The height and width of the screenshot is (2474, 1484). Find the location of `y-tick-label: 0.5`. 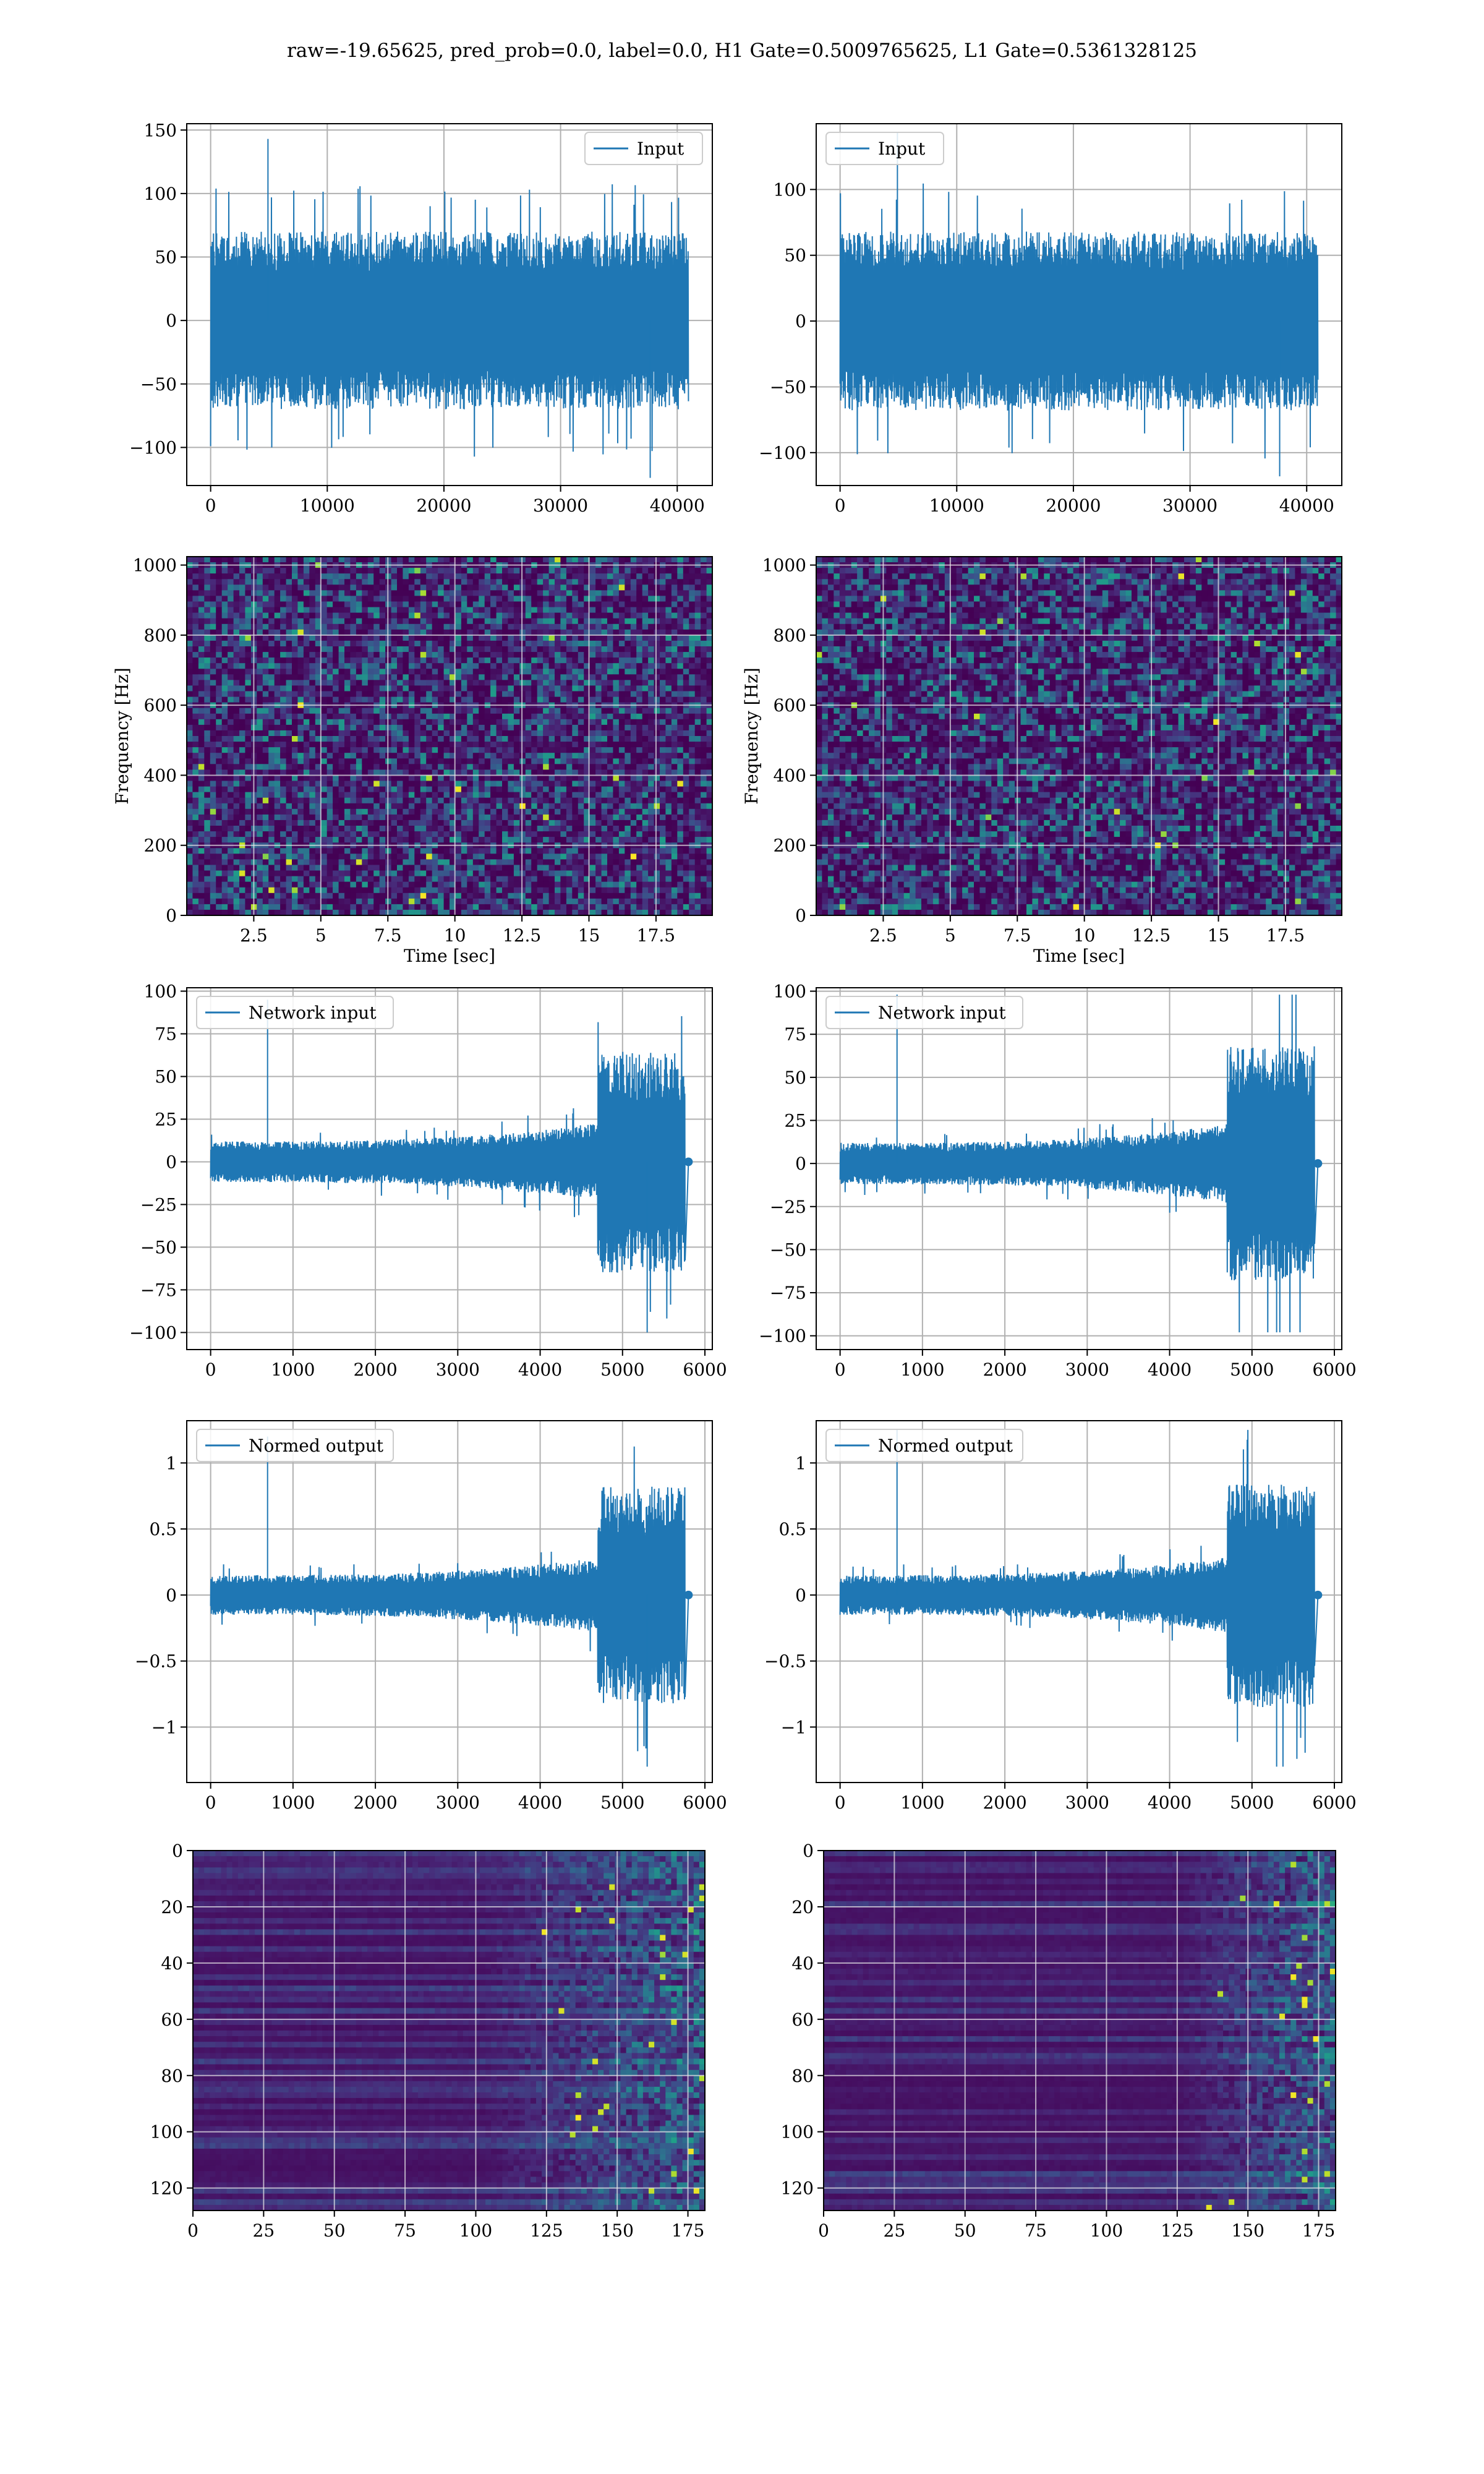

y-tick-label: 0.5 is located at coordinates (792, 1529).